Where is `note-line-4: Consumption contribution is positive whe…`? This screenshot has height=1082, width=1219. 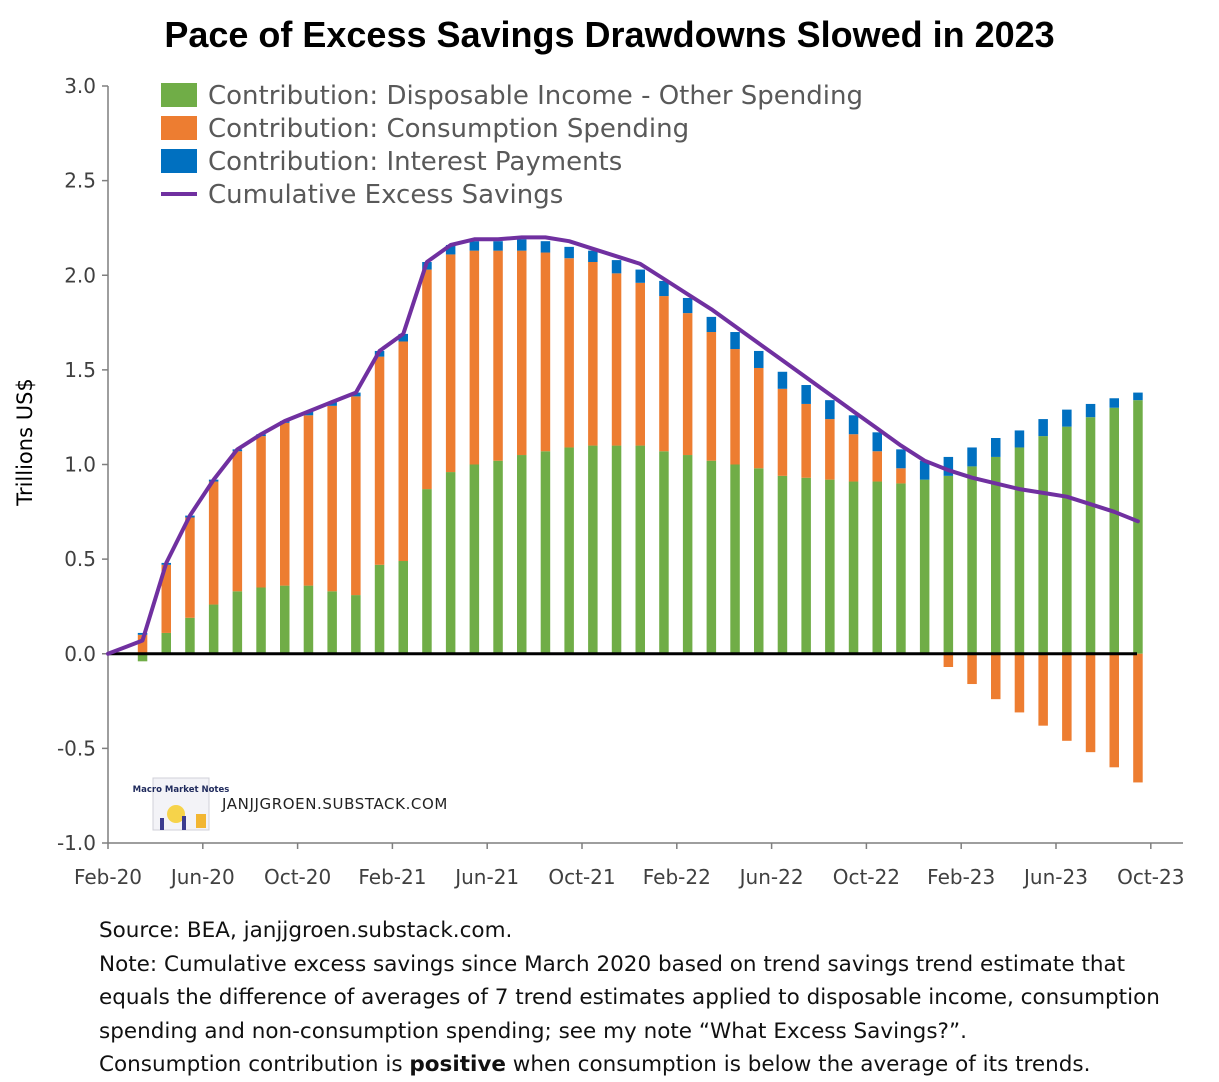 note-line-4: Consumption contribution is positive whe… is located at coordinates (656, 1065).